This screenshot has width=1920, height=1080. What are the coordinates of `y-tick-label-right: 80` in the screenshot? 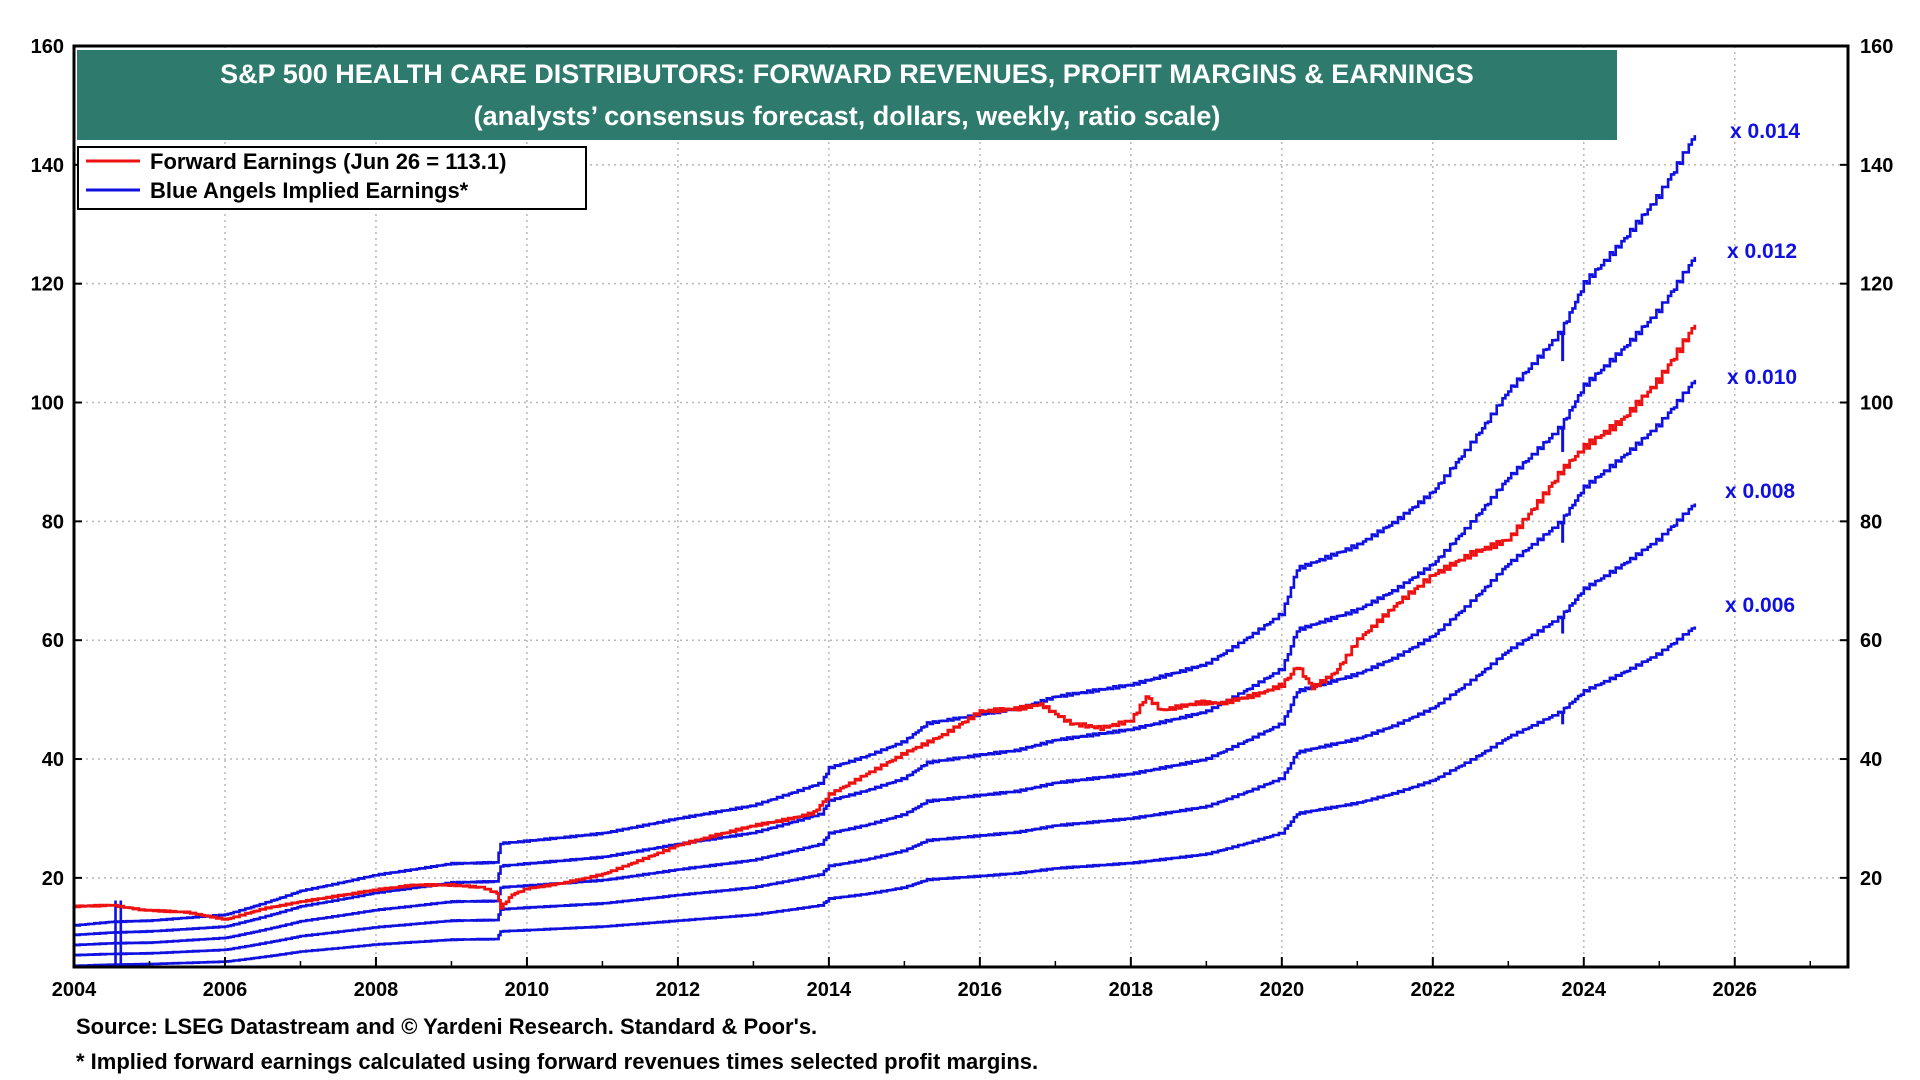 It's located at (1871, 522).